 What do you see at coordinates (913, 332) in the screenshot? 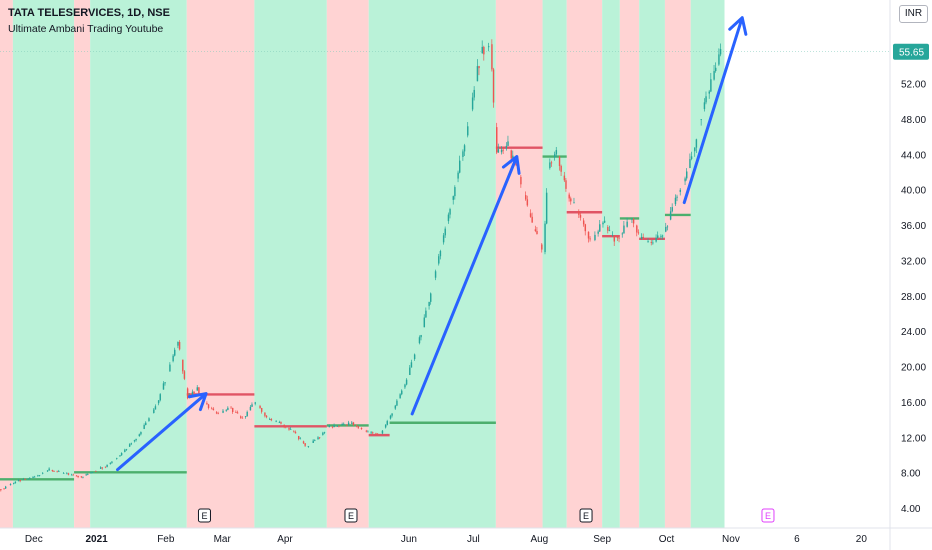
I see `y-tick-label: 24.00` at bounding box center [913, 332].